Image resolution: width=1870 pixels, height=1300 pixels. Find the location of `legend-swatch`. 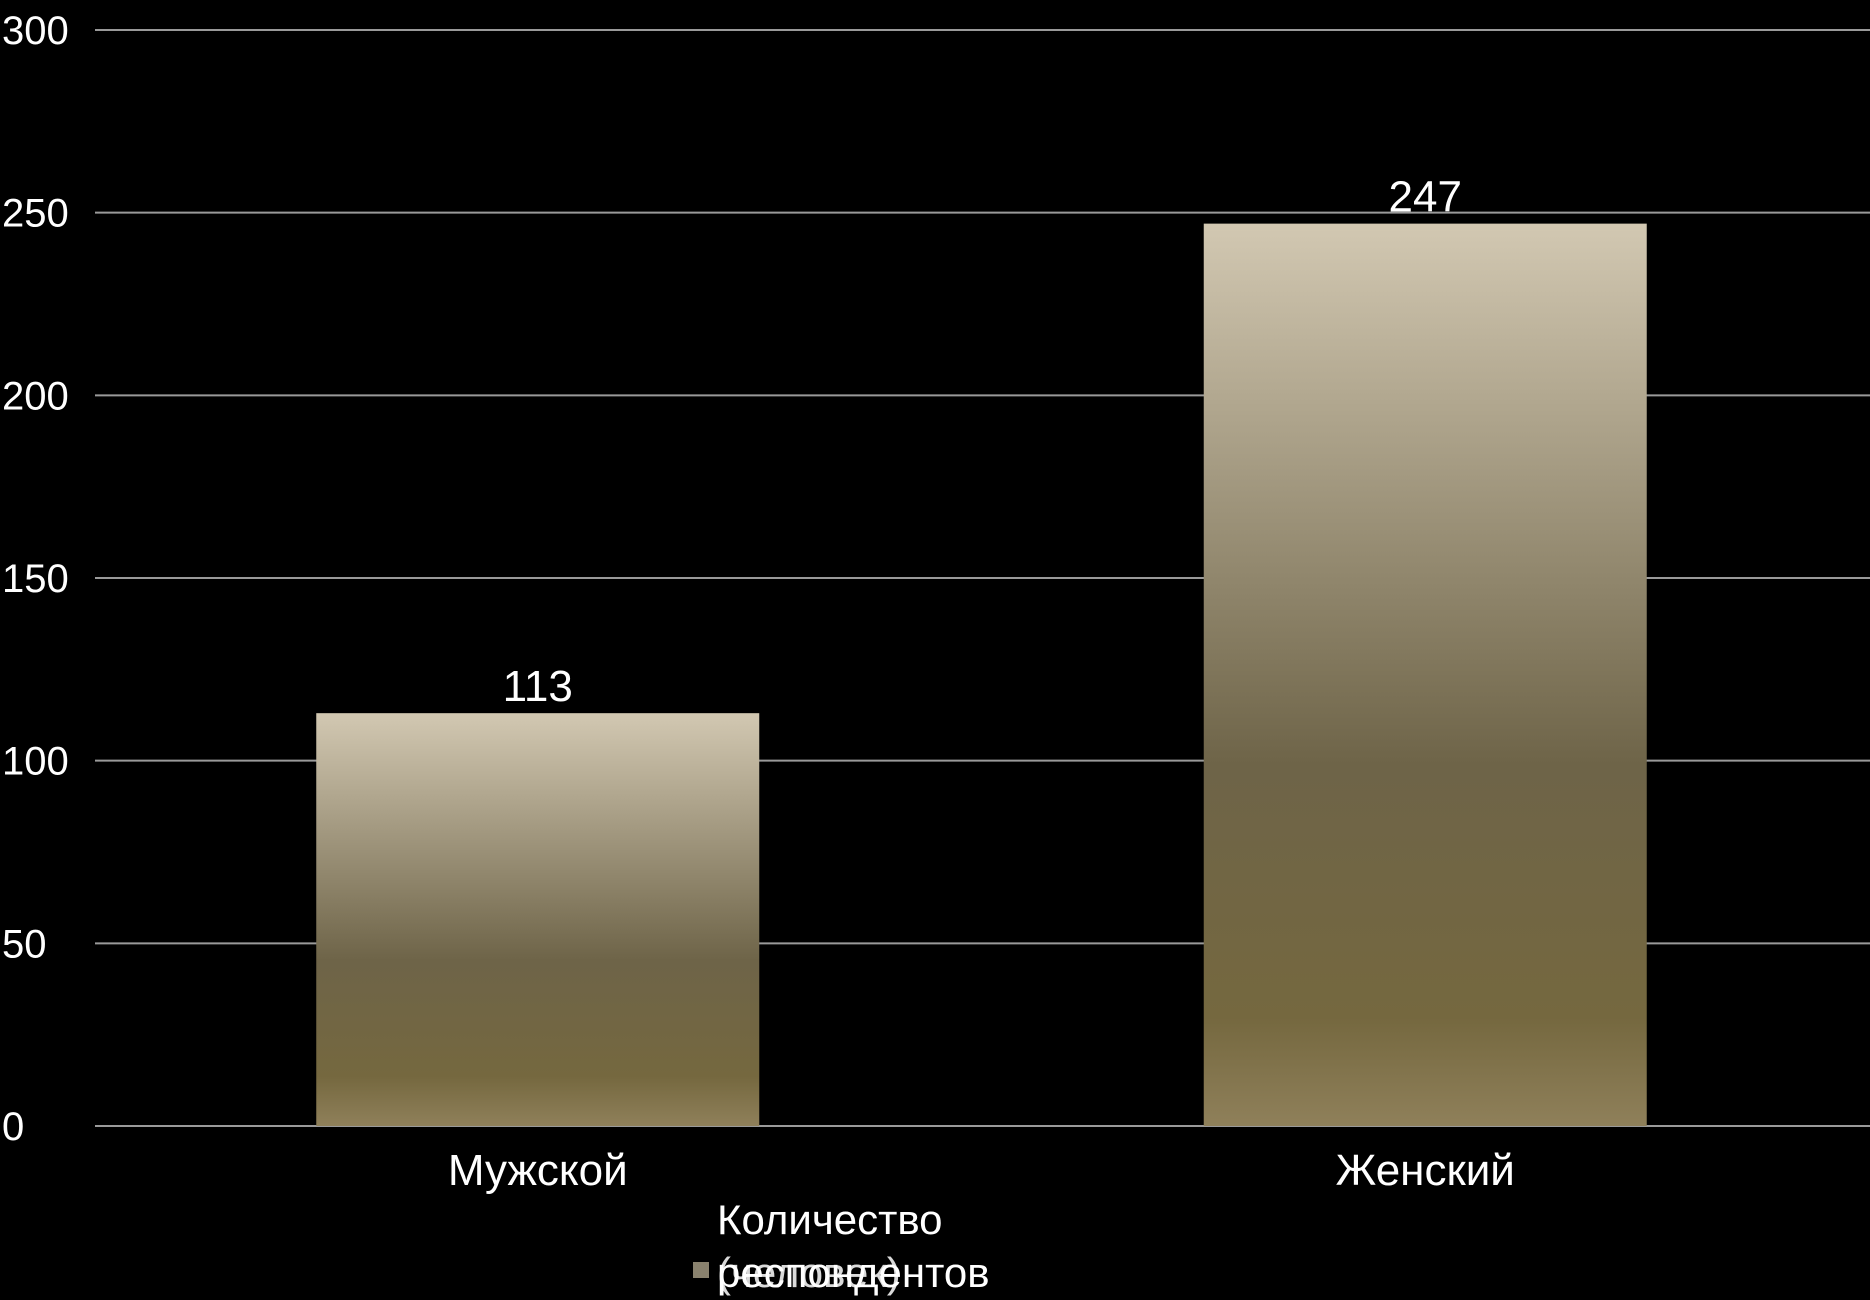

legend-swatch is located at coordinates (701, 1270).